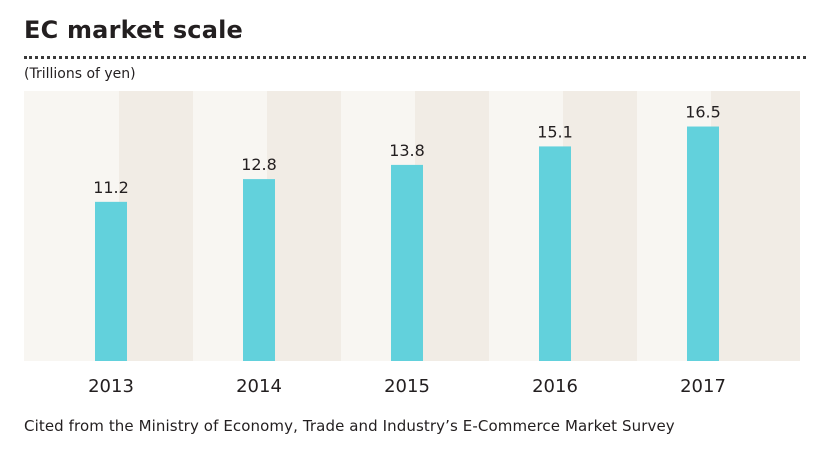 The image size is (830, 471). I want to click on band-dark-2016, so click(600, 226).